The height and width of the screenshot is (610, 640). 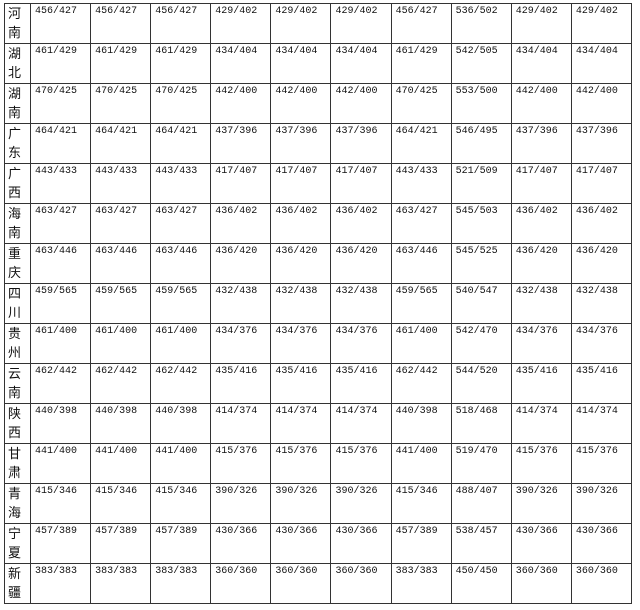 I want to click on score-cell: 463/427, so click(x=60, y=223).